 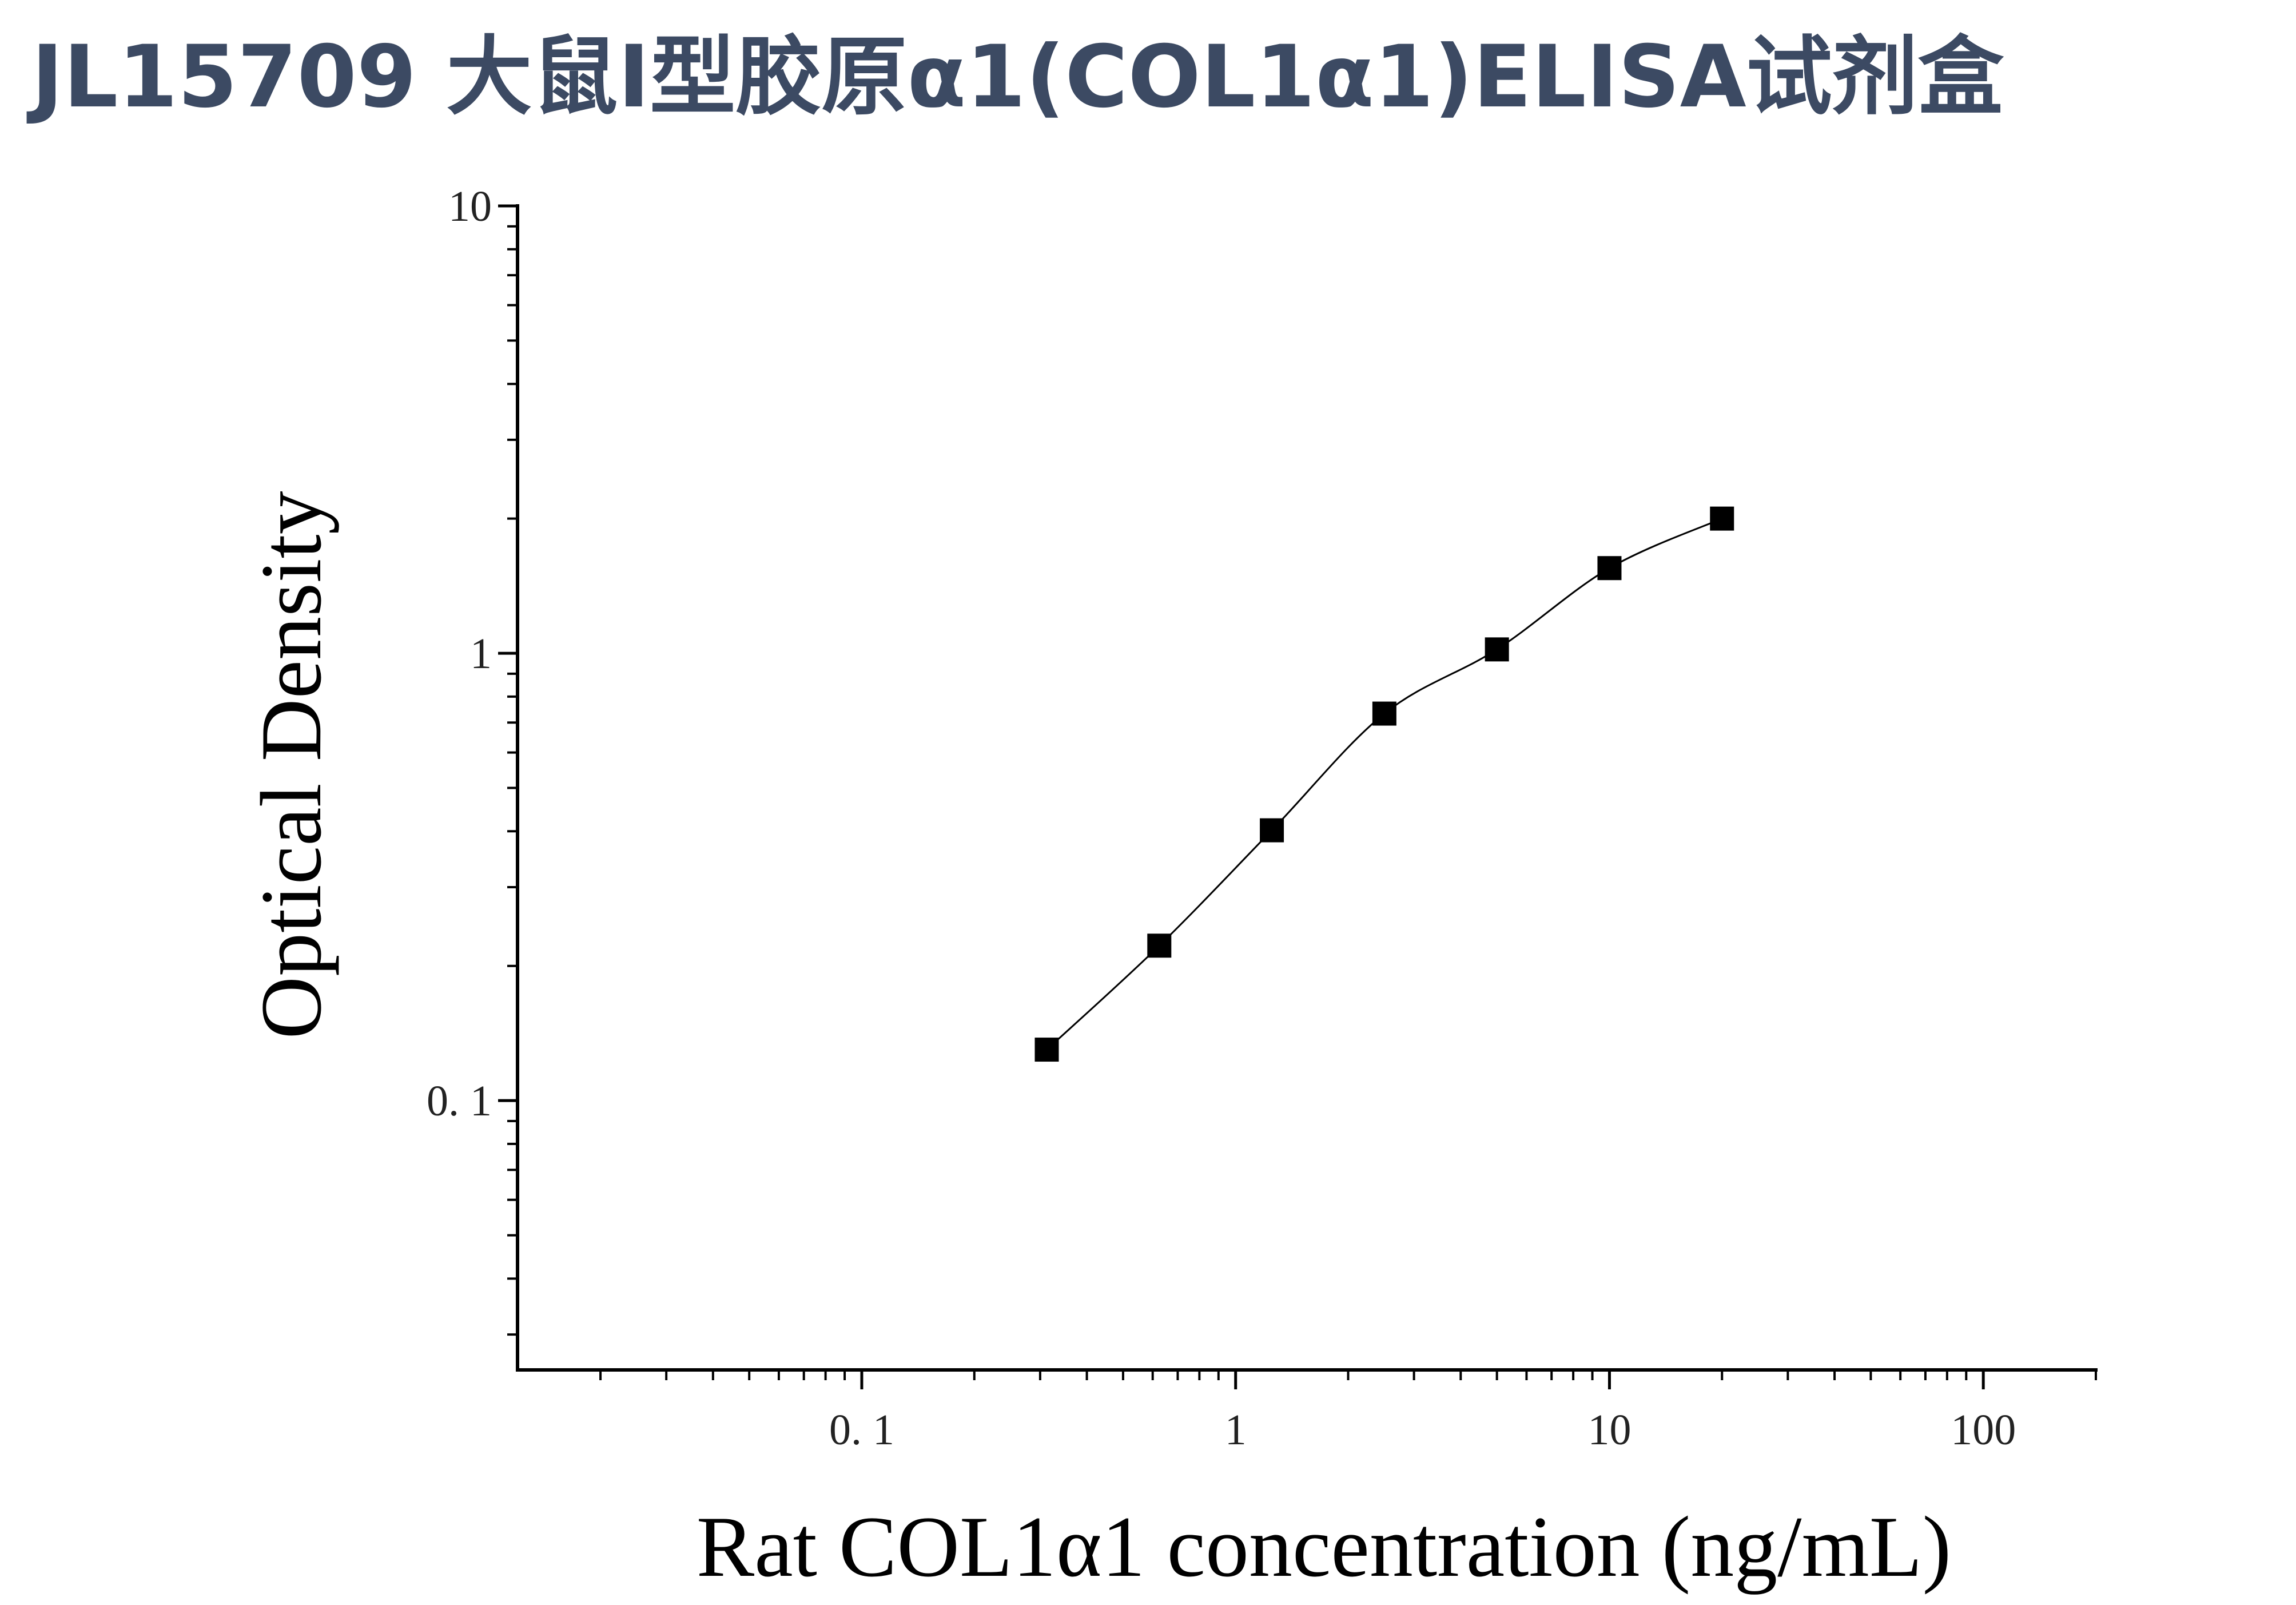 I want to click on x-tick-label: 10, so click(x=1609, y=1430).